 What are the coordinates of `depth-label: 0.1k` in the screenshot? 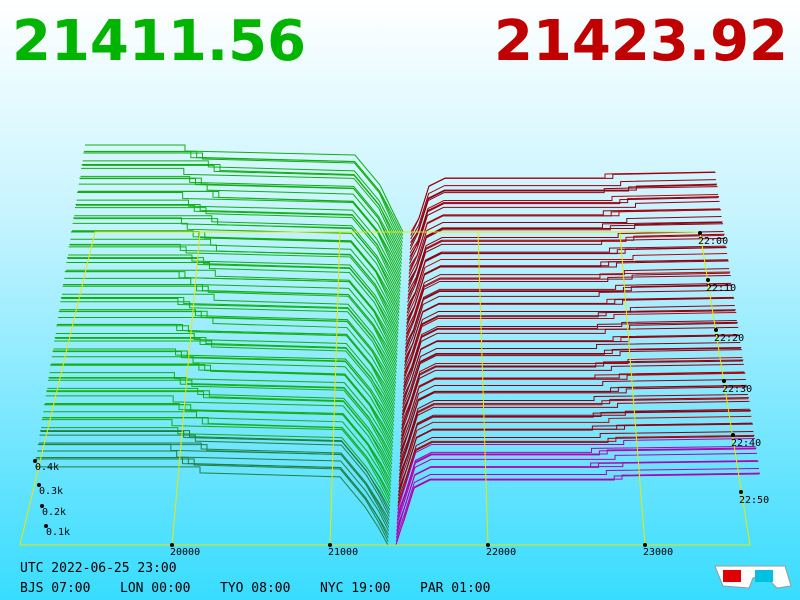 It's located at (58, 532).